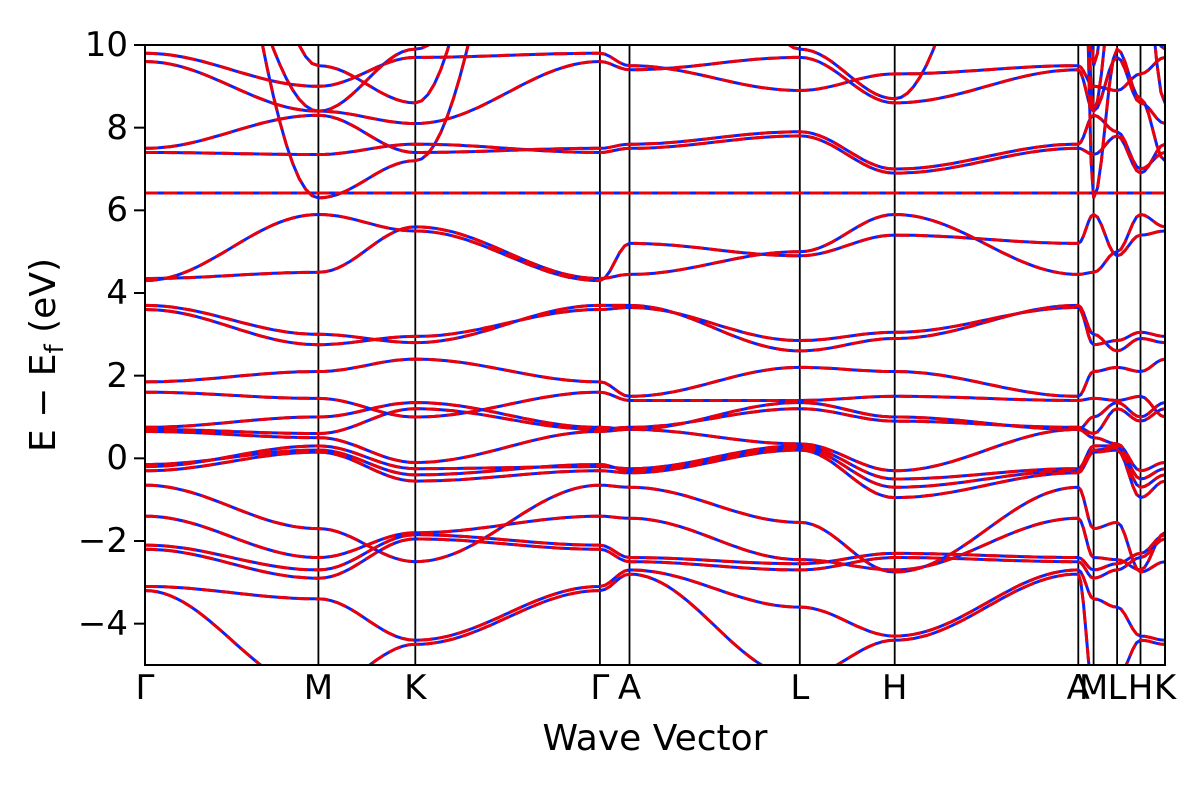 The image size is (1200, 800). I want to click on y-tick-label: 8, so click(117, 127).